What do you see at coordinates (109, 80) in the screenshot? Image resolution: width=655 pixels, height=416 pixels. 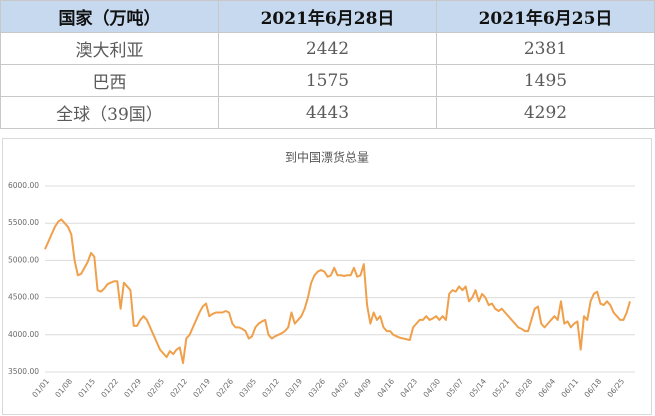 I see `cell: 巴西` at bounding box center [109, 80].